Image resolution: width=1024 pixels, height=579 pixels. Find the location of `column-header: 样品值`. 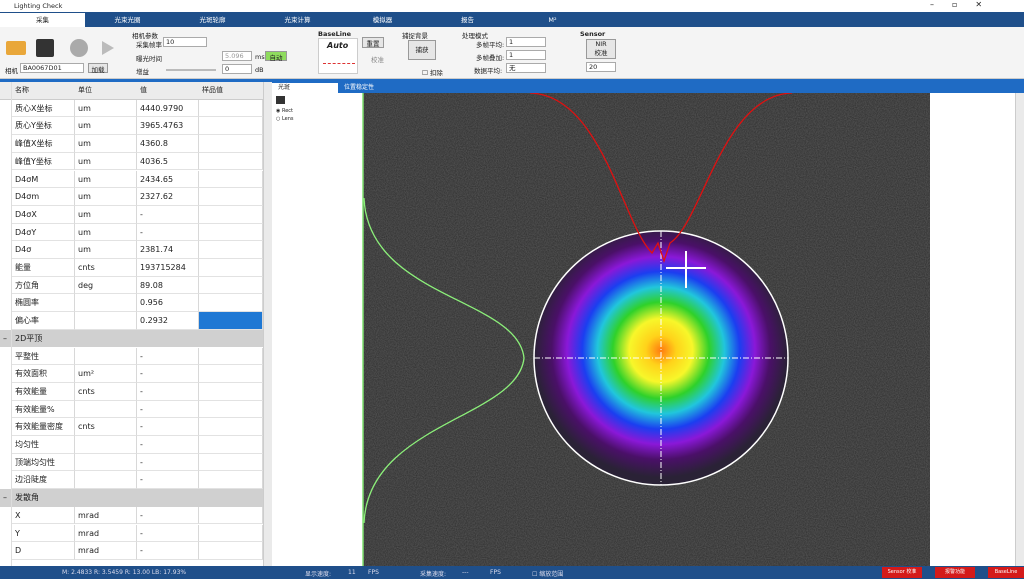

column-header: 样品值 is located at coordinates (212, 90).